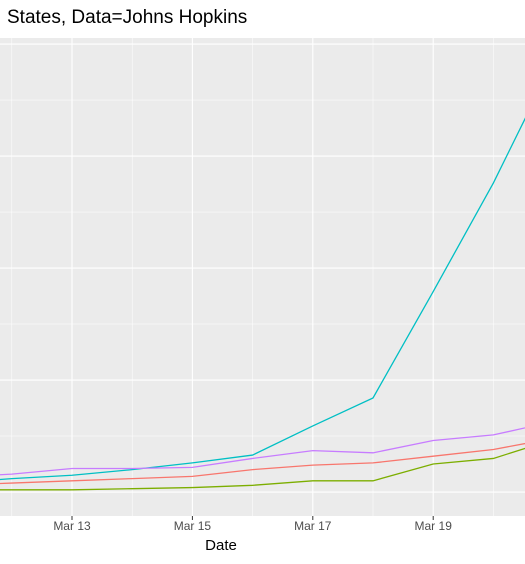 The image size is (525, 564). I want to click on x-axis: Mar 13 Mar 15 Mar 17 Mar 19, so click(252, 524).